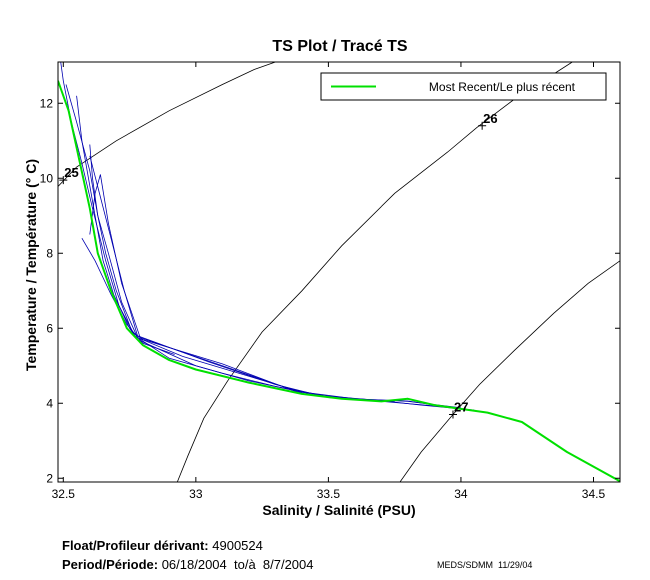 Image resolution: width=650 pixels, height=580 pixels. Describe the element at coordinates (237, 564) in the screenshot. I see `period-value: 06/18/2004 to/à 8/7/2004` at that location.